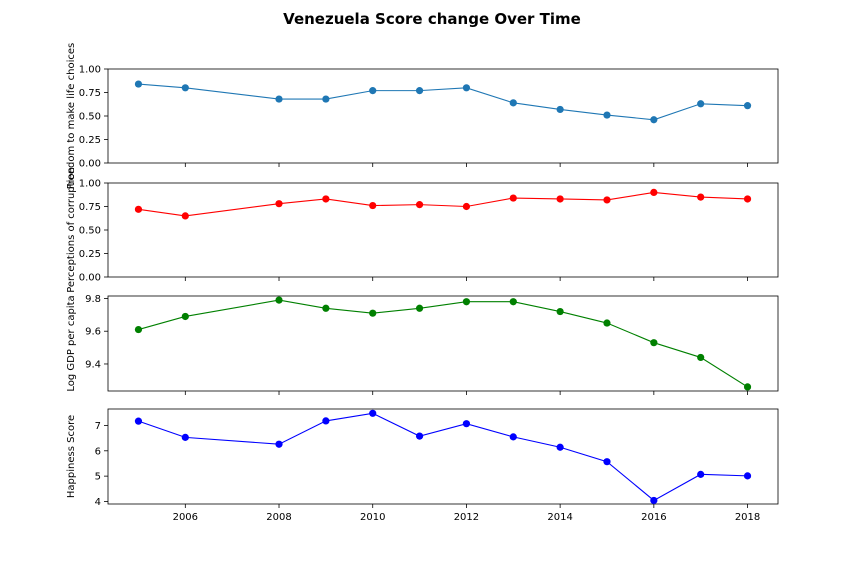 The width and height of the screenshot is (864, 576). Describe the element at coordinates (71, 230) in the screenshot. I see `y-axis-label: Perceptions of corruption` at that location.